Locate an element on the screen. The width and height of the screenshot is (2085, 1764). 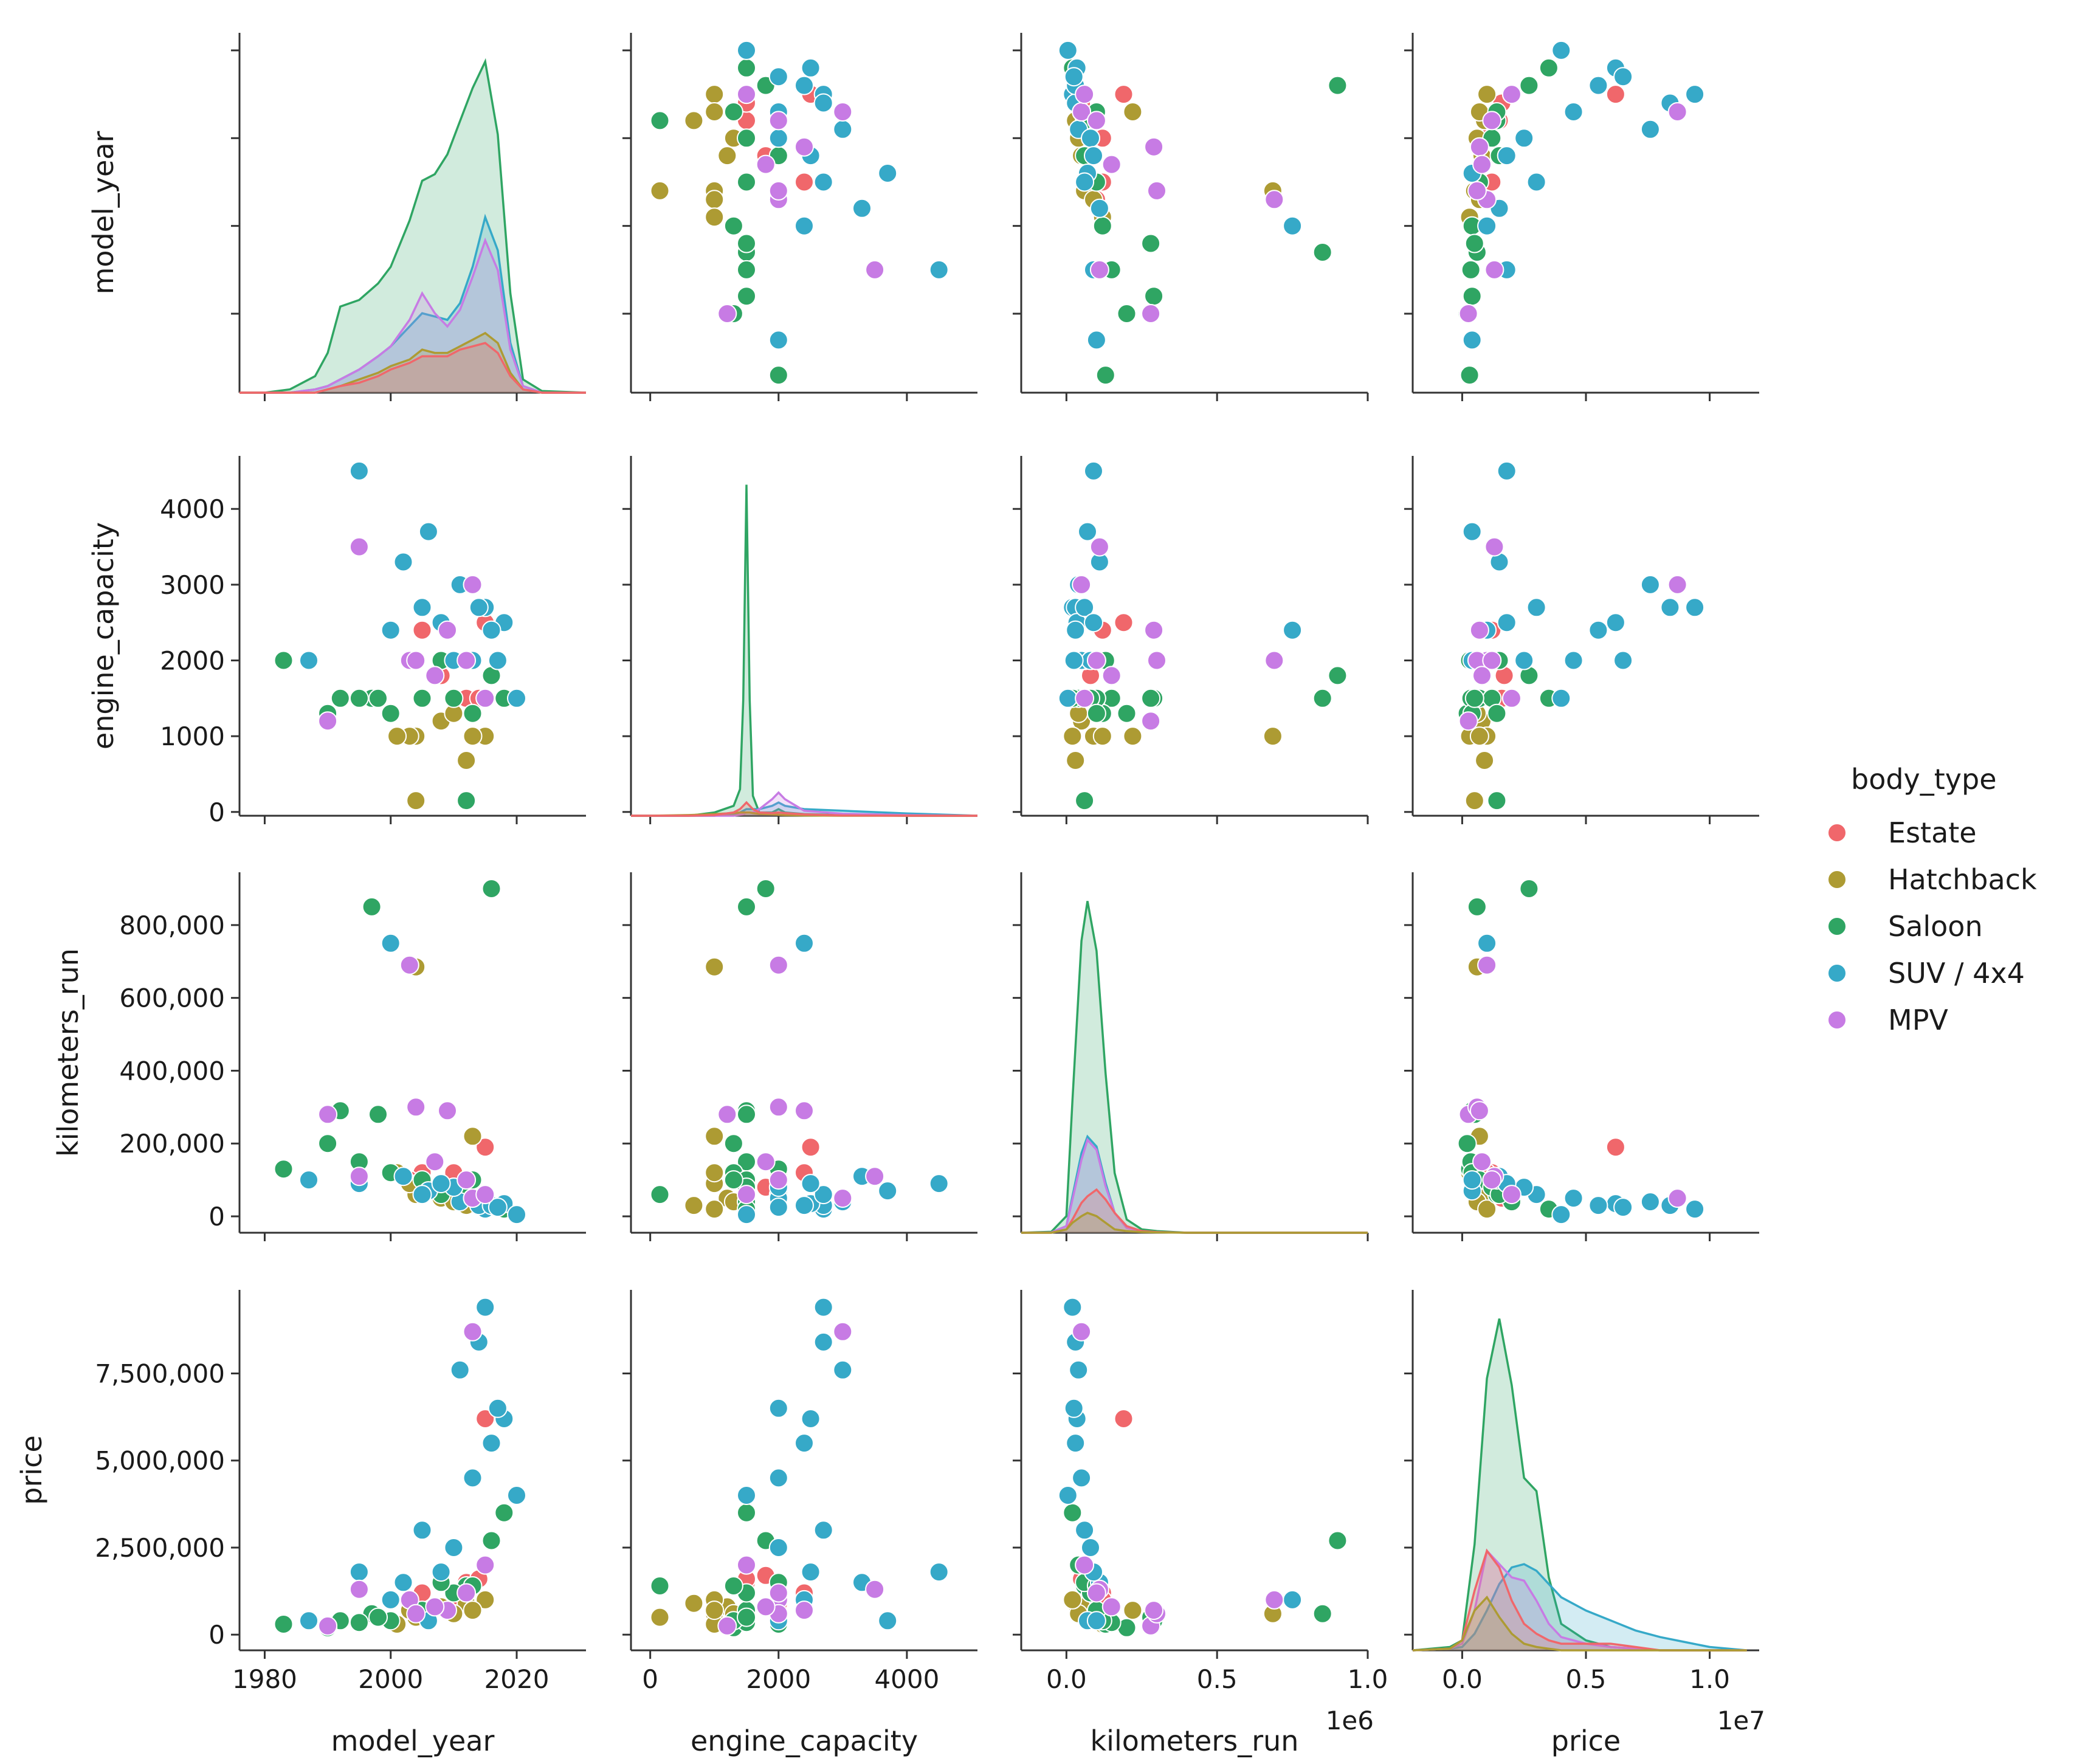
legend-label: MPV is located at coordinates (1918, 1020).